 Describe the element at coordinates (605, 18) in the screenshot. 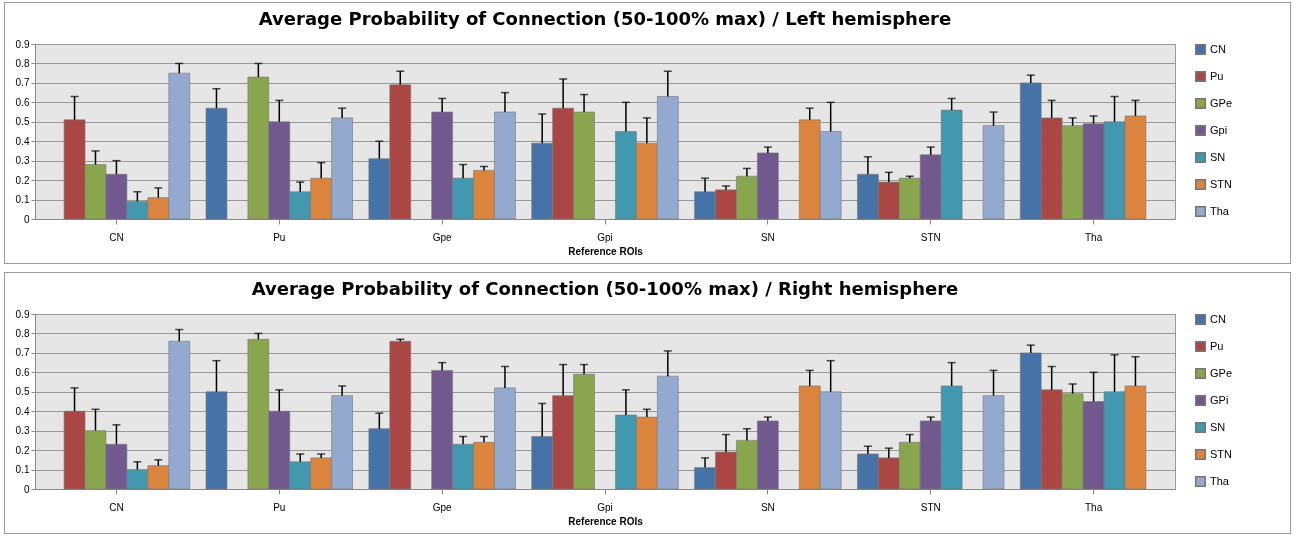

I see `chart-title: Average Probability of Connection (50-100% max) / Left hemisphere` at that location.